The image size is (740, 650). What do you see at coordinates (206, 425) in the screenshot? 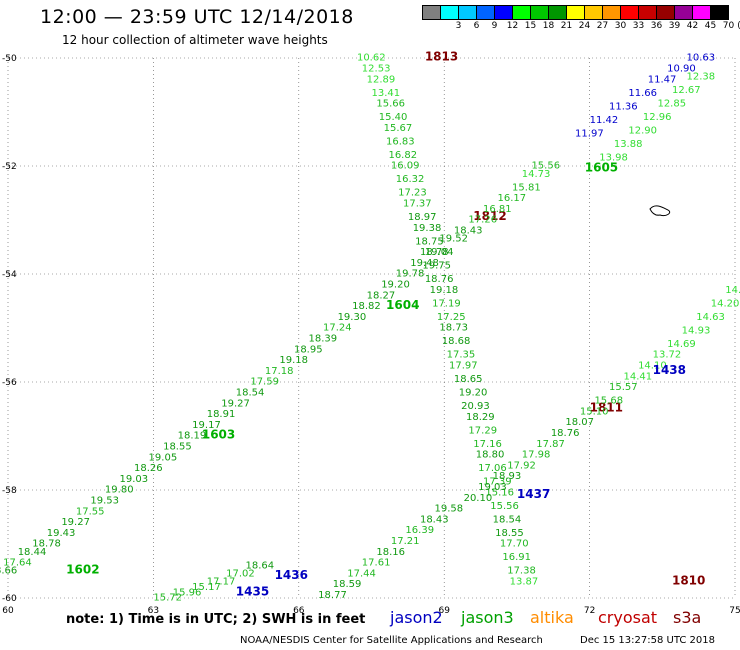
I see `swh-value: 19.17` at bounding box center [206, 425].